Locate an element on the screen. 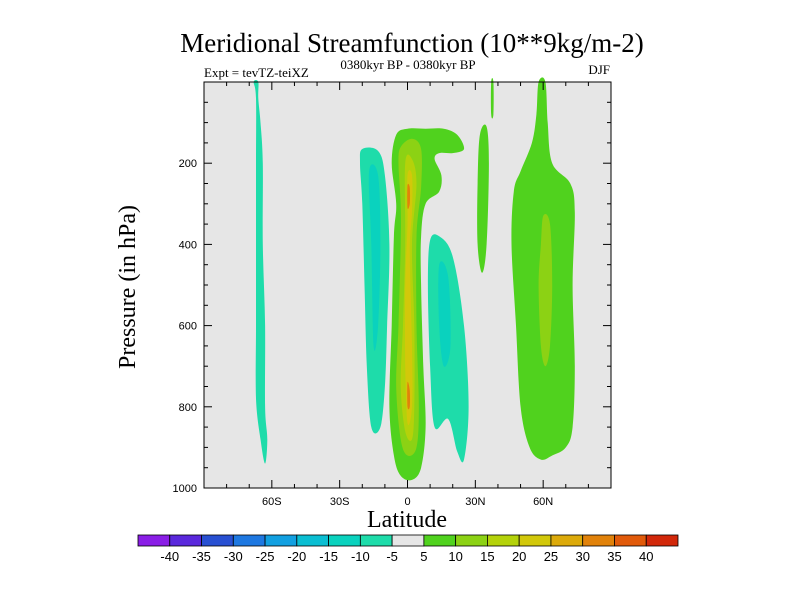 The image size is (800, 600). colorbar: -40 -35 -30 -25 -20 -15 -10 -5 5 10 15 20 25 30 35 40 is located at coordinates (408, 549).